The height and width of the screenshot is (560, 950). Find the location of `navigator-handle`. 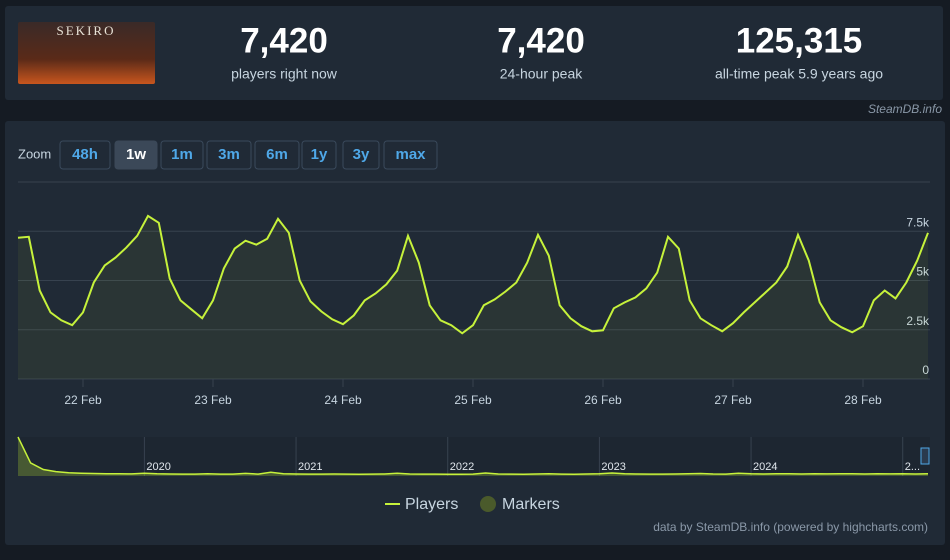

navigator-handle is located at coordinates (925, 456).